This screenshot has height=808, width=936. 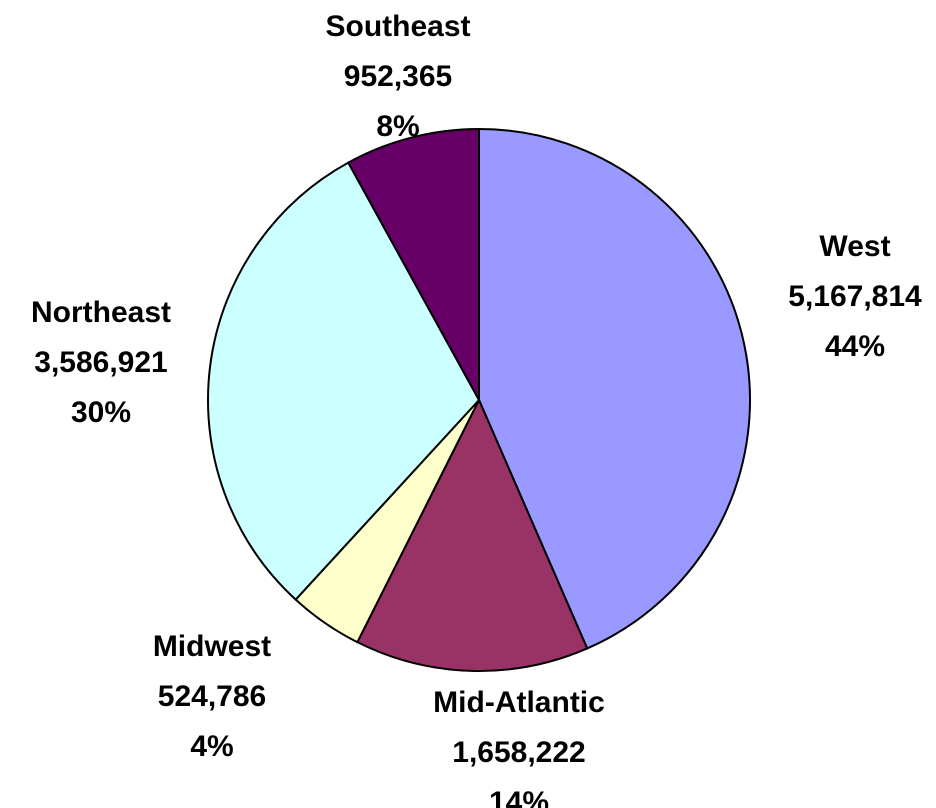 What do you see at coordinates (212, 646) in the screenshot?
I see `label-midwest-name: Midwest` at bounding box center [212, 646].